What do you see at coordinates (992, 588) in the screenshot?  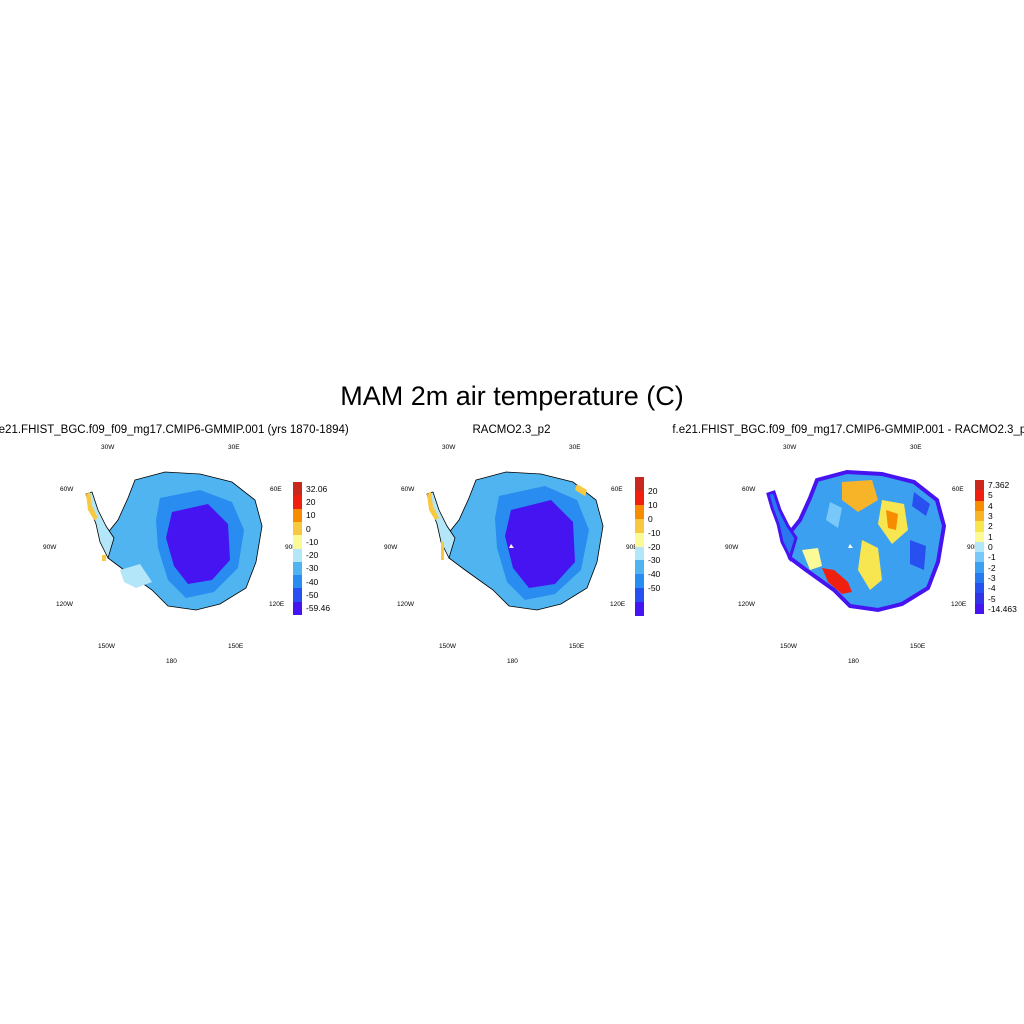 I see `colorbar-label: -4` at bounding box center [992, 588].